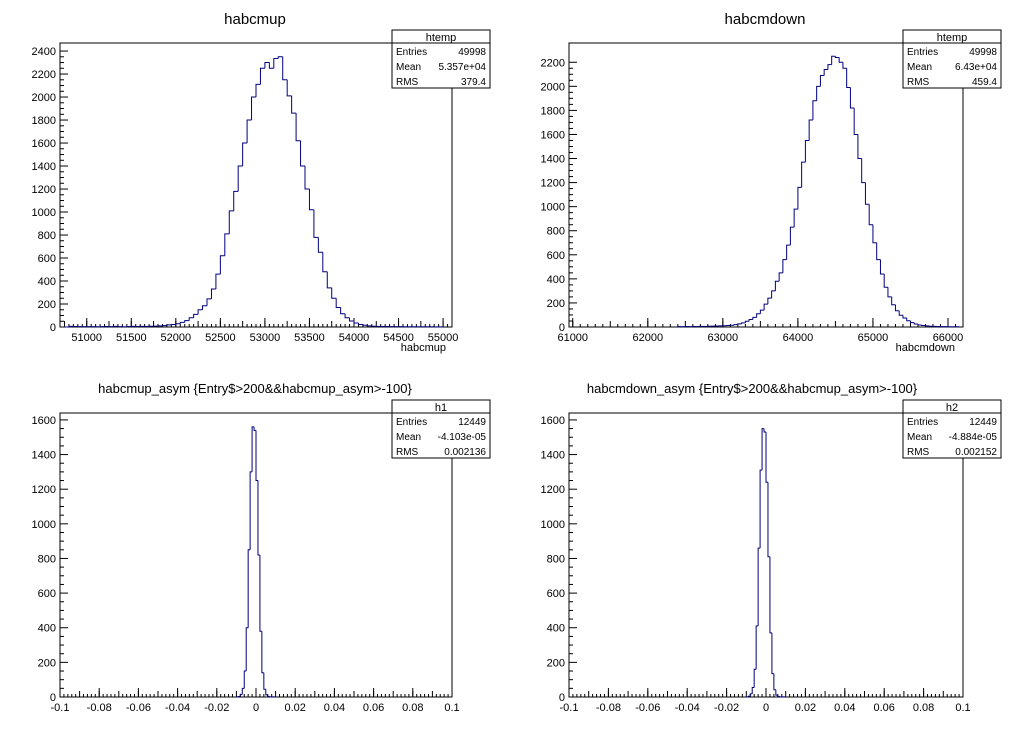 This screenshot has height=740, width=1020. I want to click on stats-box-name: h2, so click(952, 408).